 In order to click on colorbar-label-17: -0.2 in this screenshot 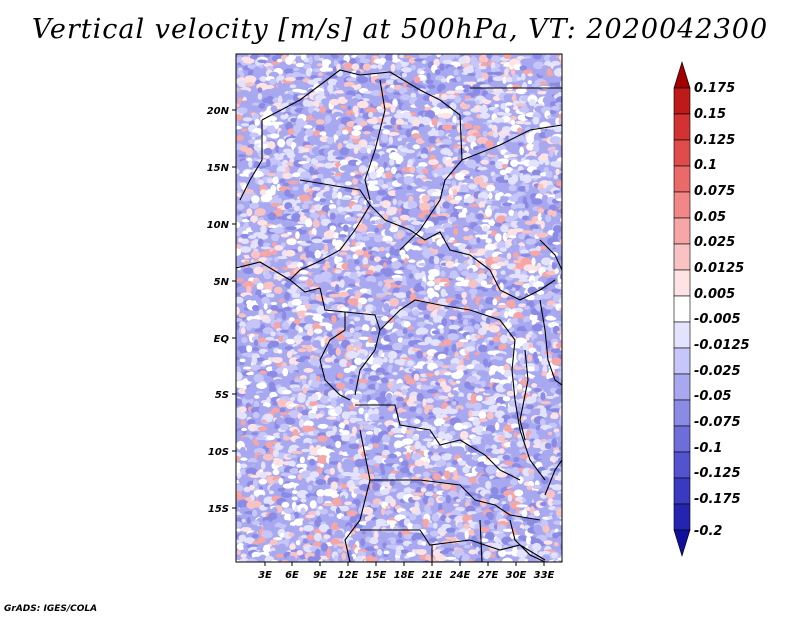, I will do `click(708, 531)`.